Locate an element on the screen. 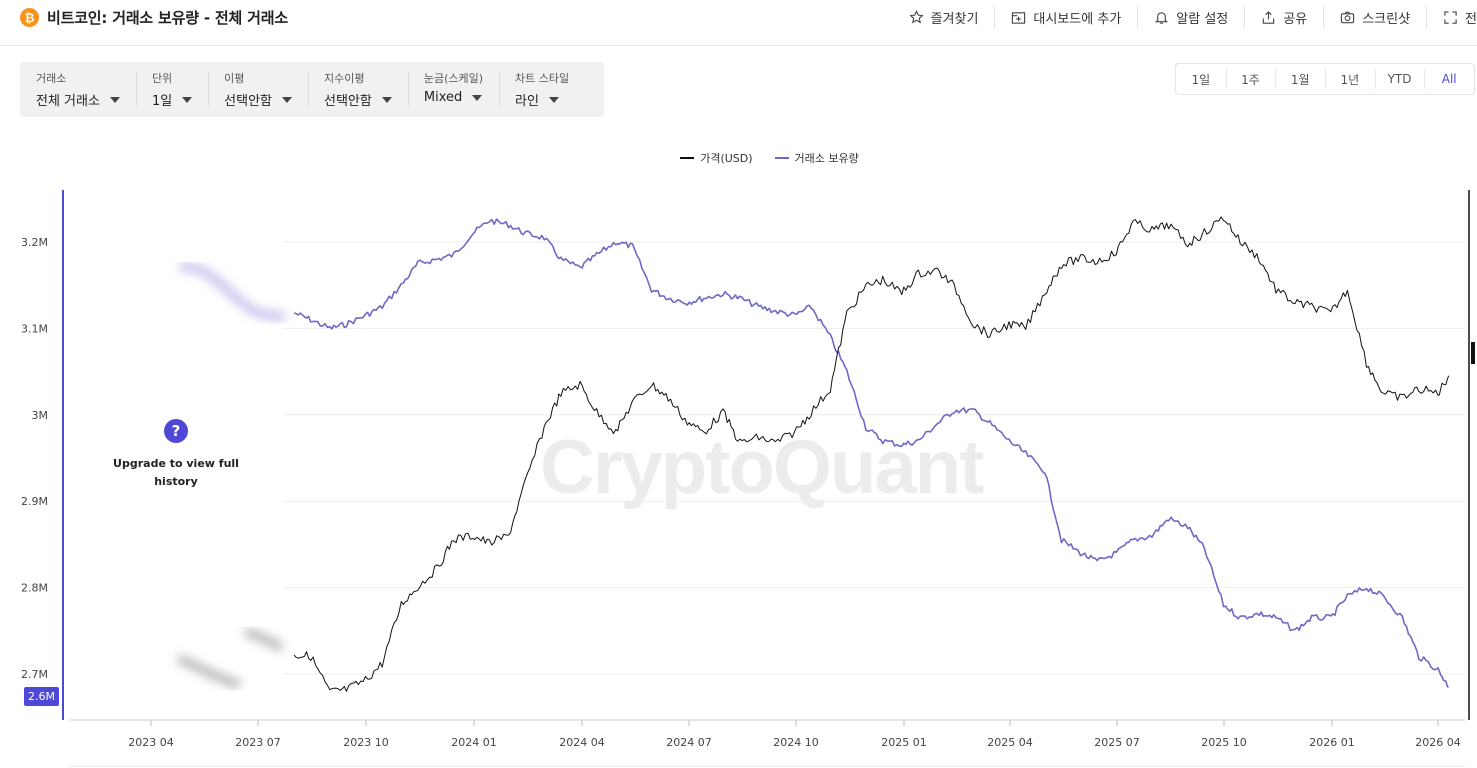 This screenshot has height=768, width=1477. x-tick-label: 2025 07 is located at coordinates (1117, 742).